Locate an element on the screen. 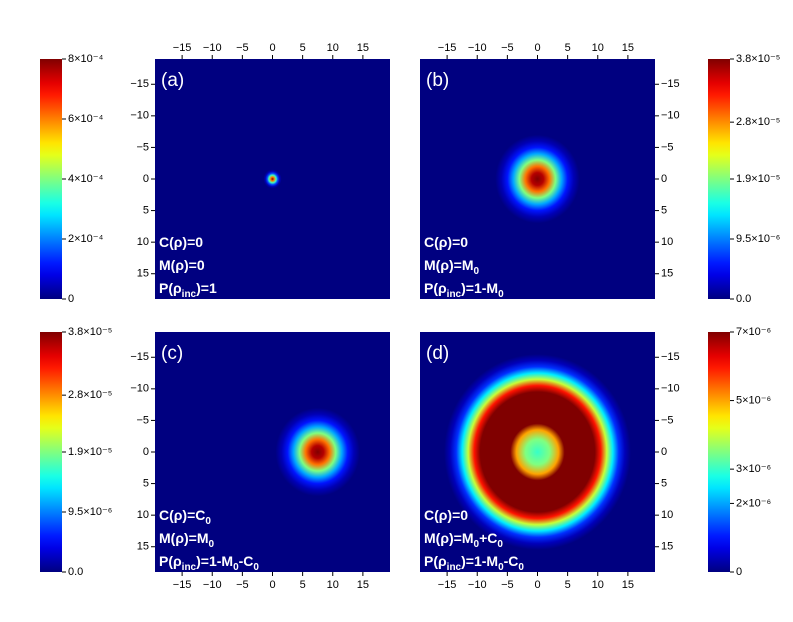 The image size is (793, 622). colorbar-tick-label: 2.8×10⁻⁵ is located at coordinates (758, 122).